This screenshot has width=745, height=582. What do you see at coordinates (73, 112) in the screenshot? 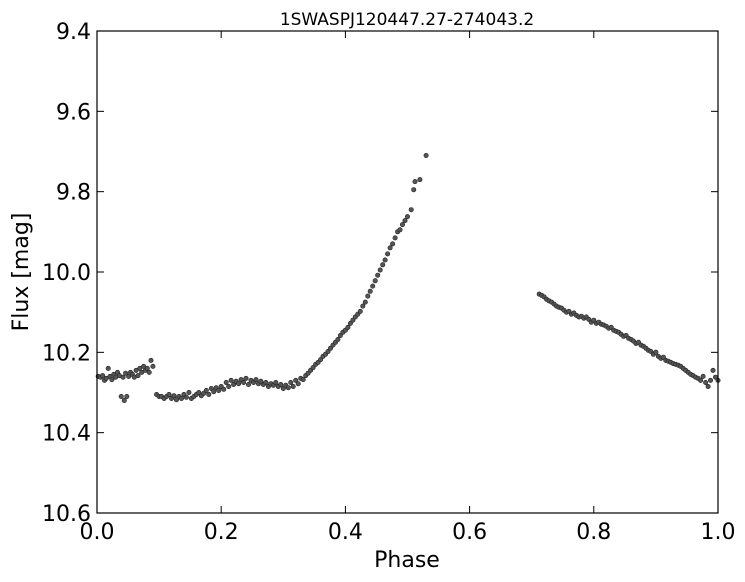
I see `y-tick-label: 9.6` at bounding box center [73, 112].